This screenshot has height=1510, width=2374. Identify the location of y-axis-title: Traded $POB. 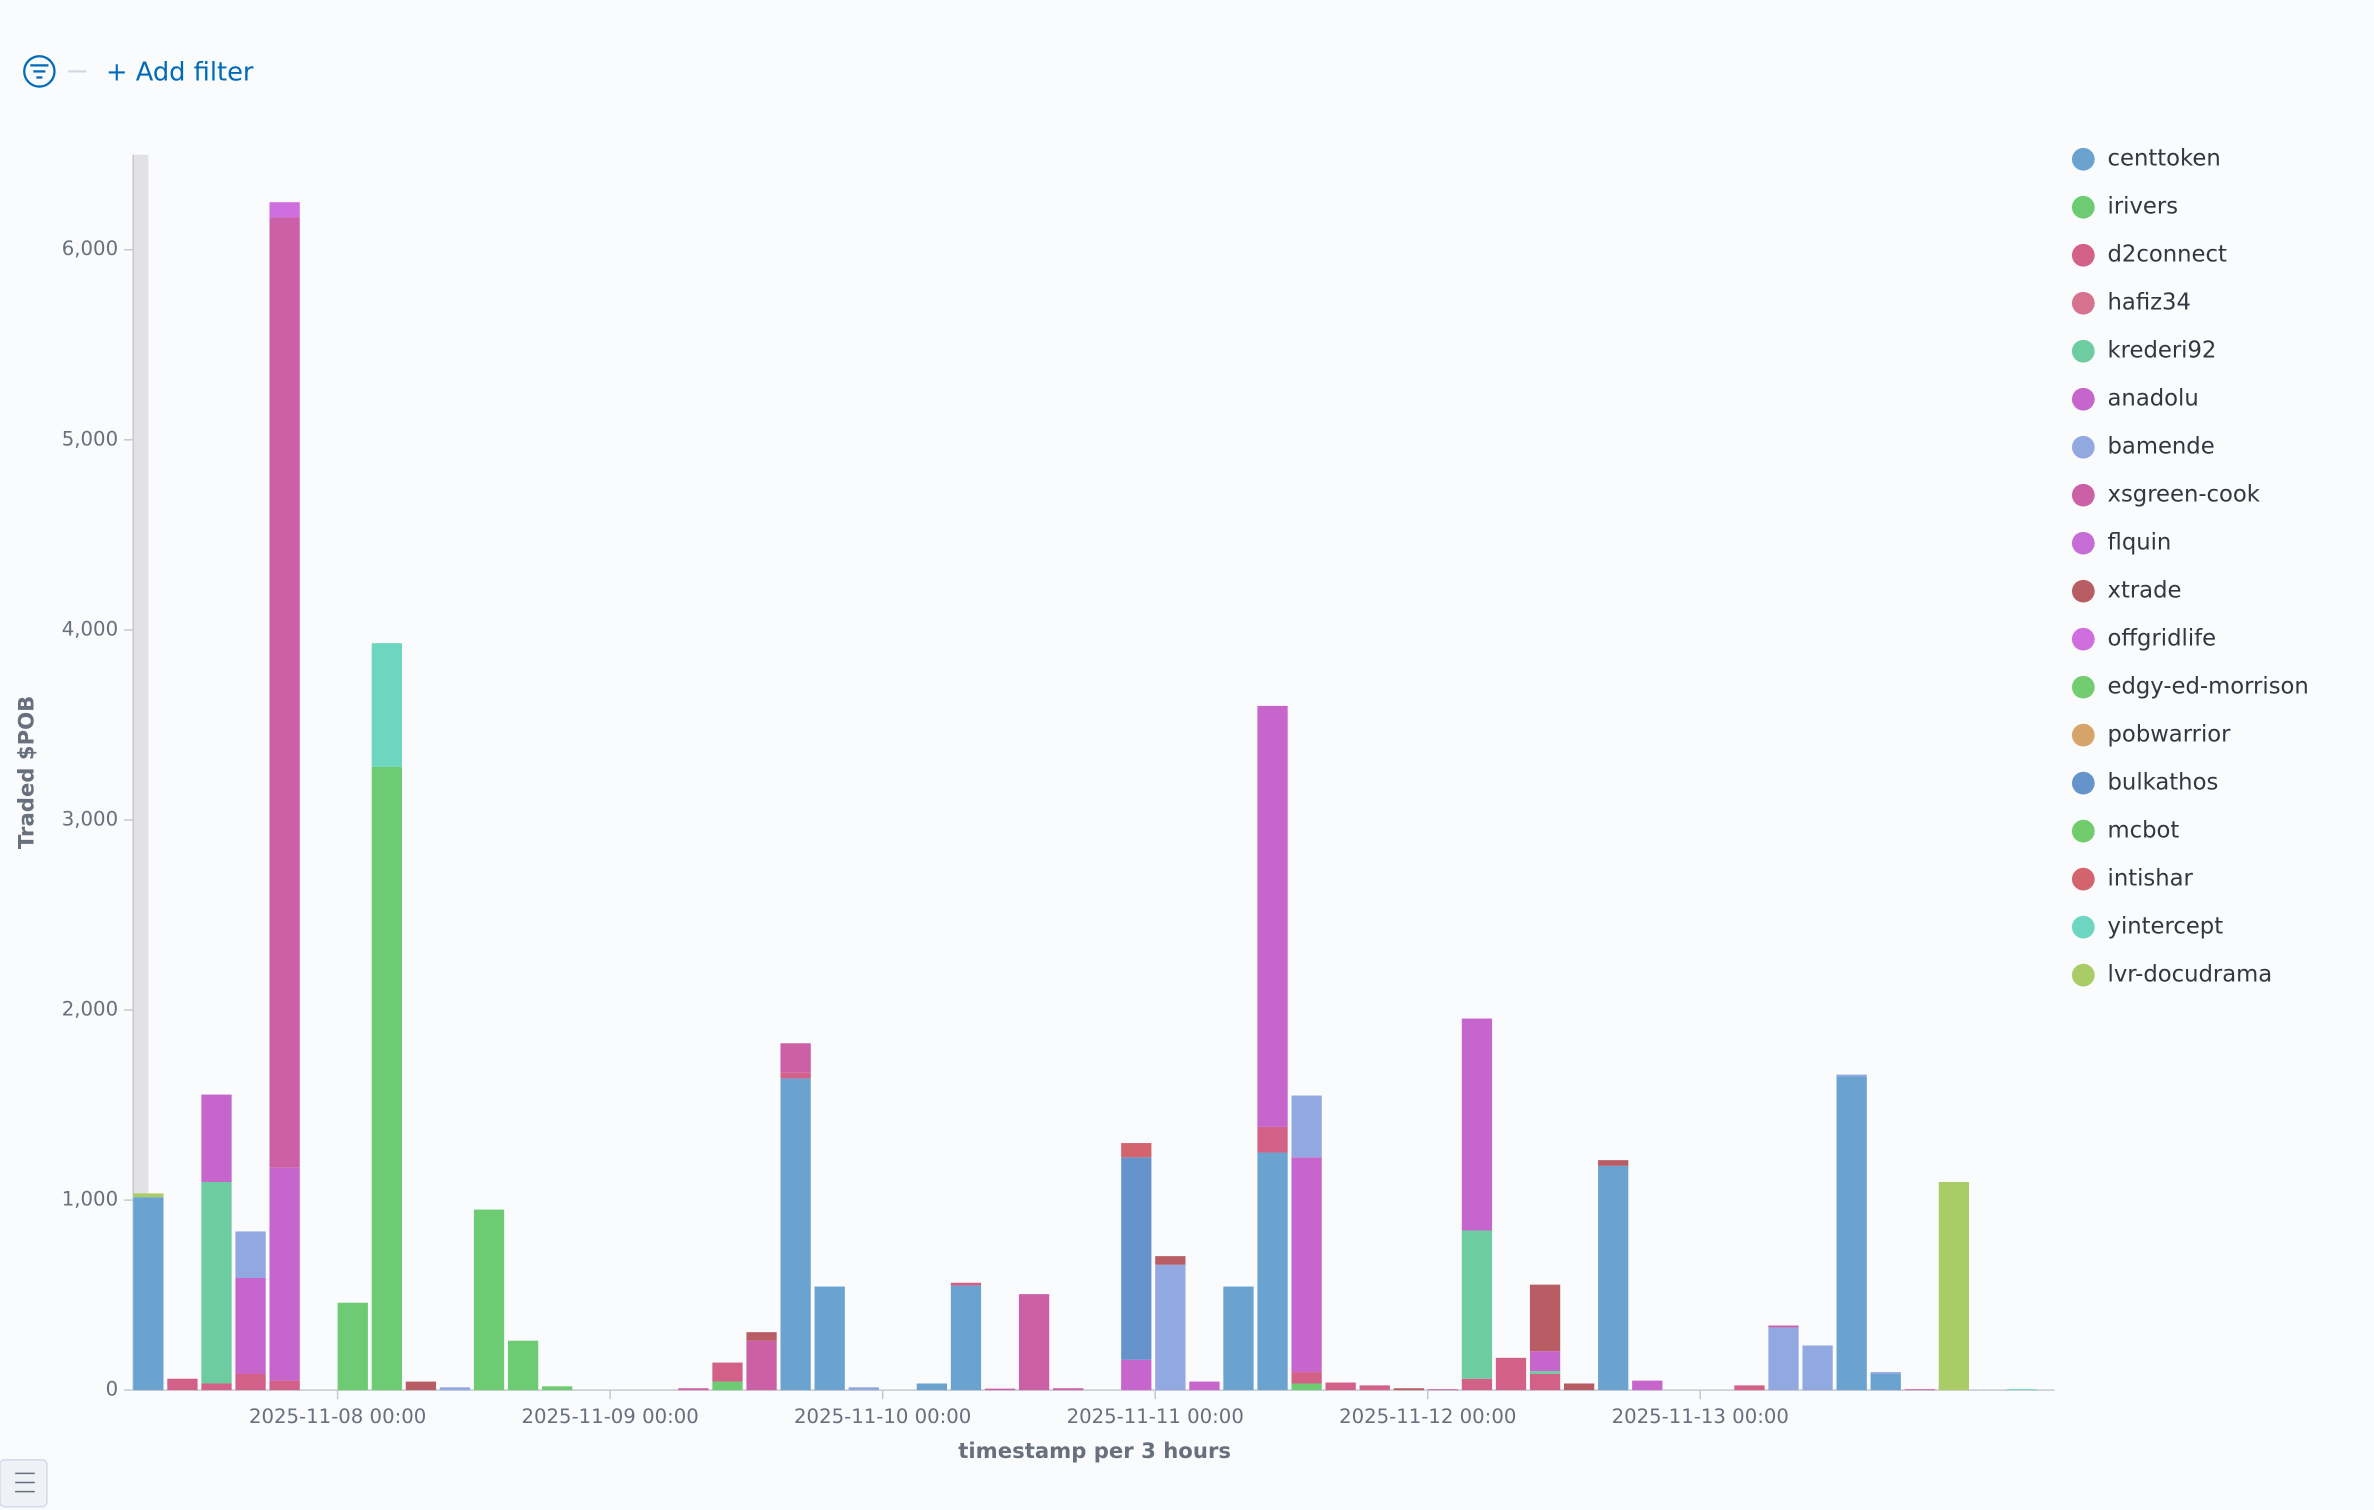
(25, 772).